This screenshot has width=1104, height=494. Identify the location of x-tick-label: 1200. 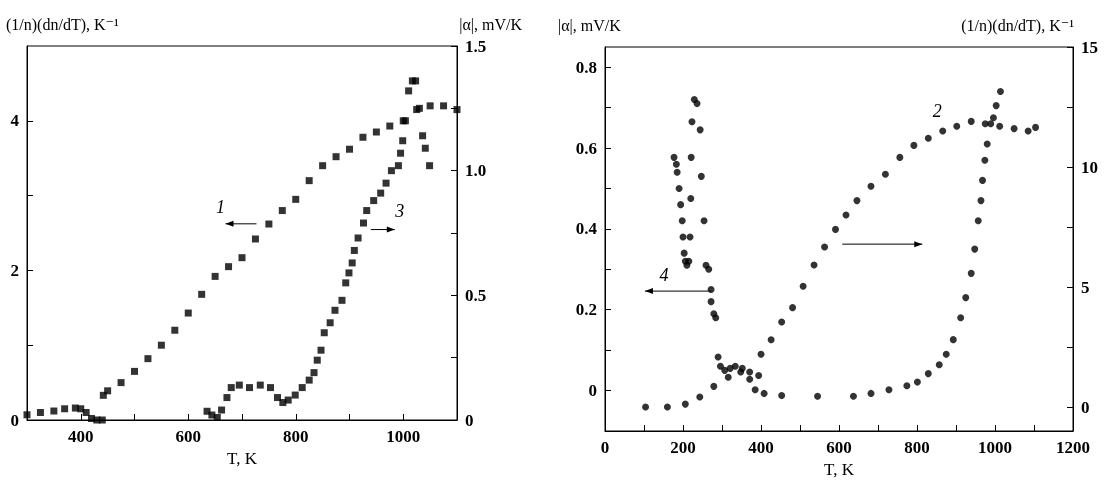
(1073, 447).